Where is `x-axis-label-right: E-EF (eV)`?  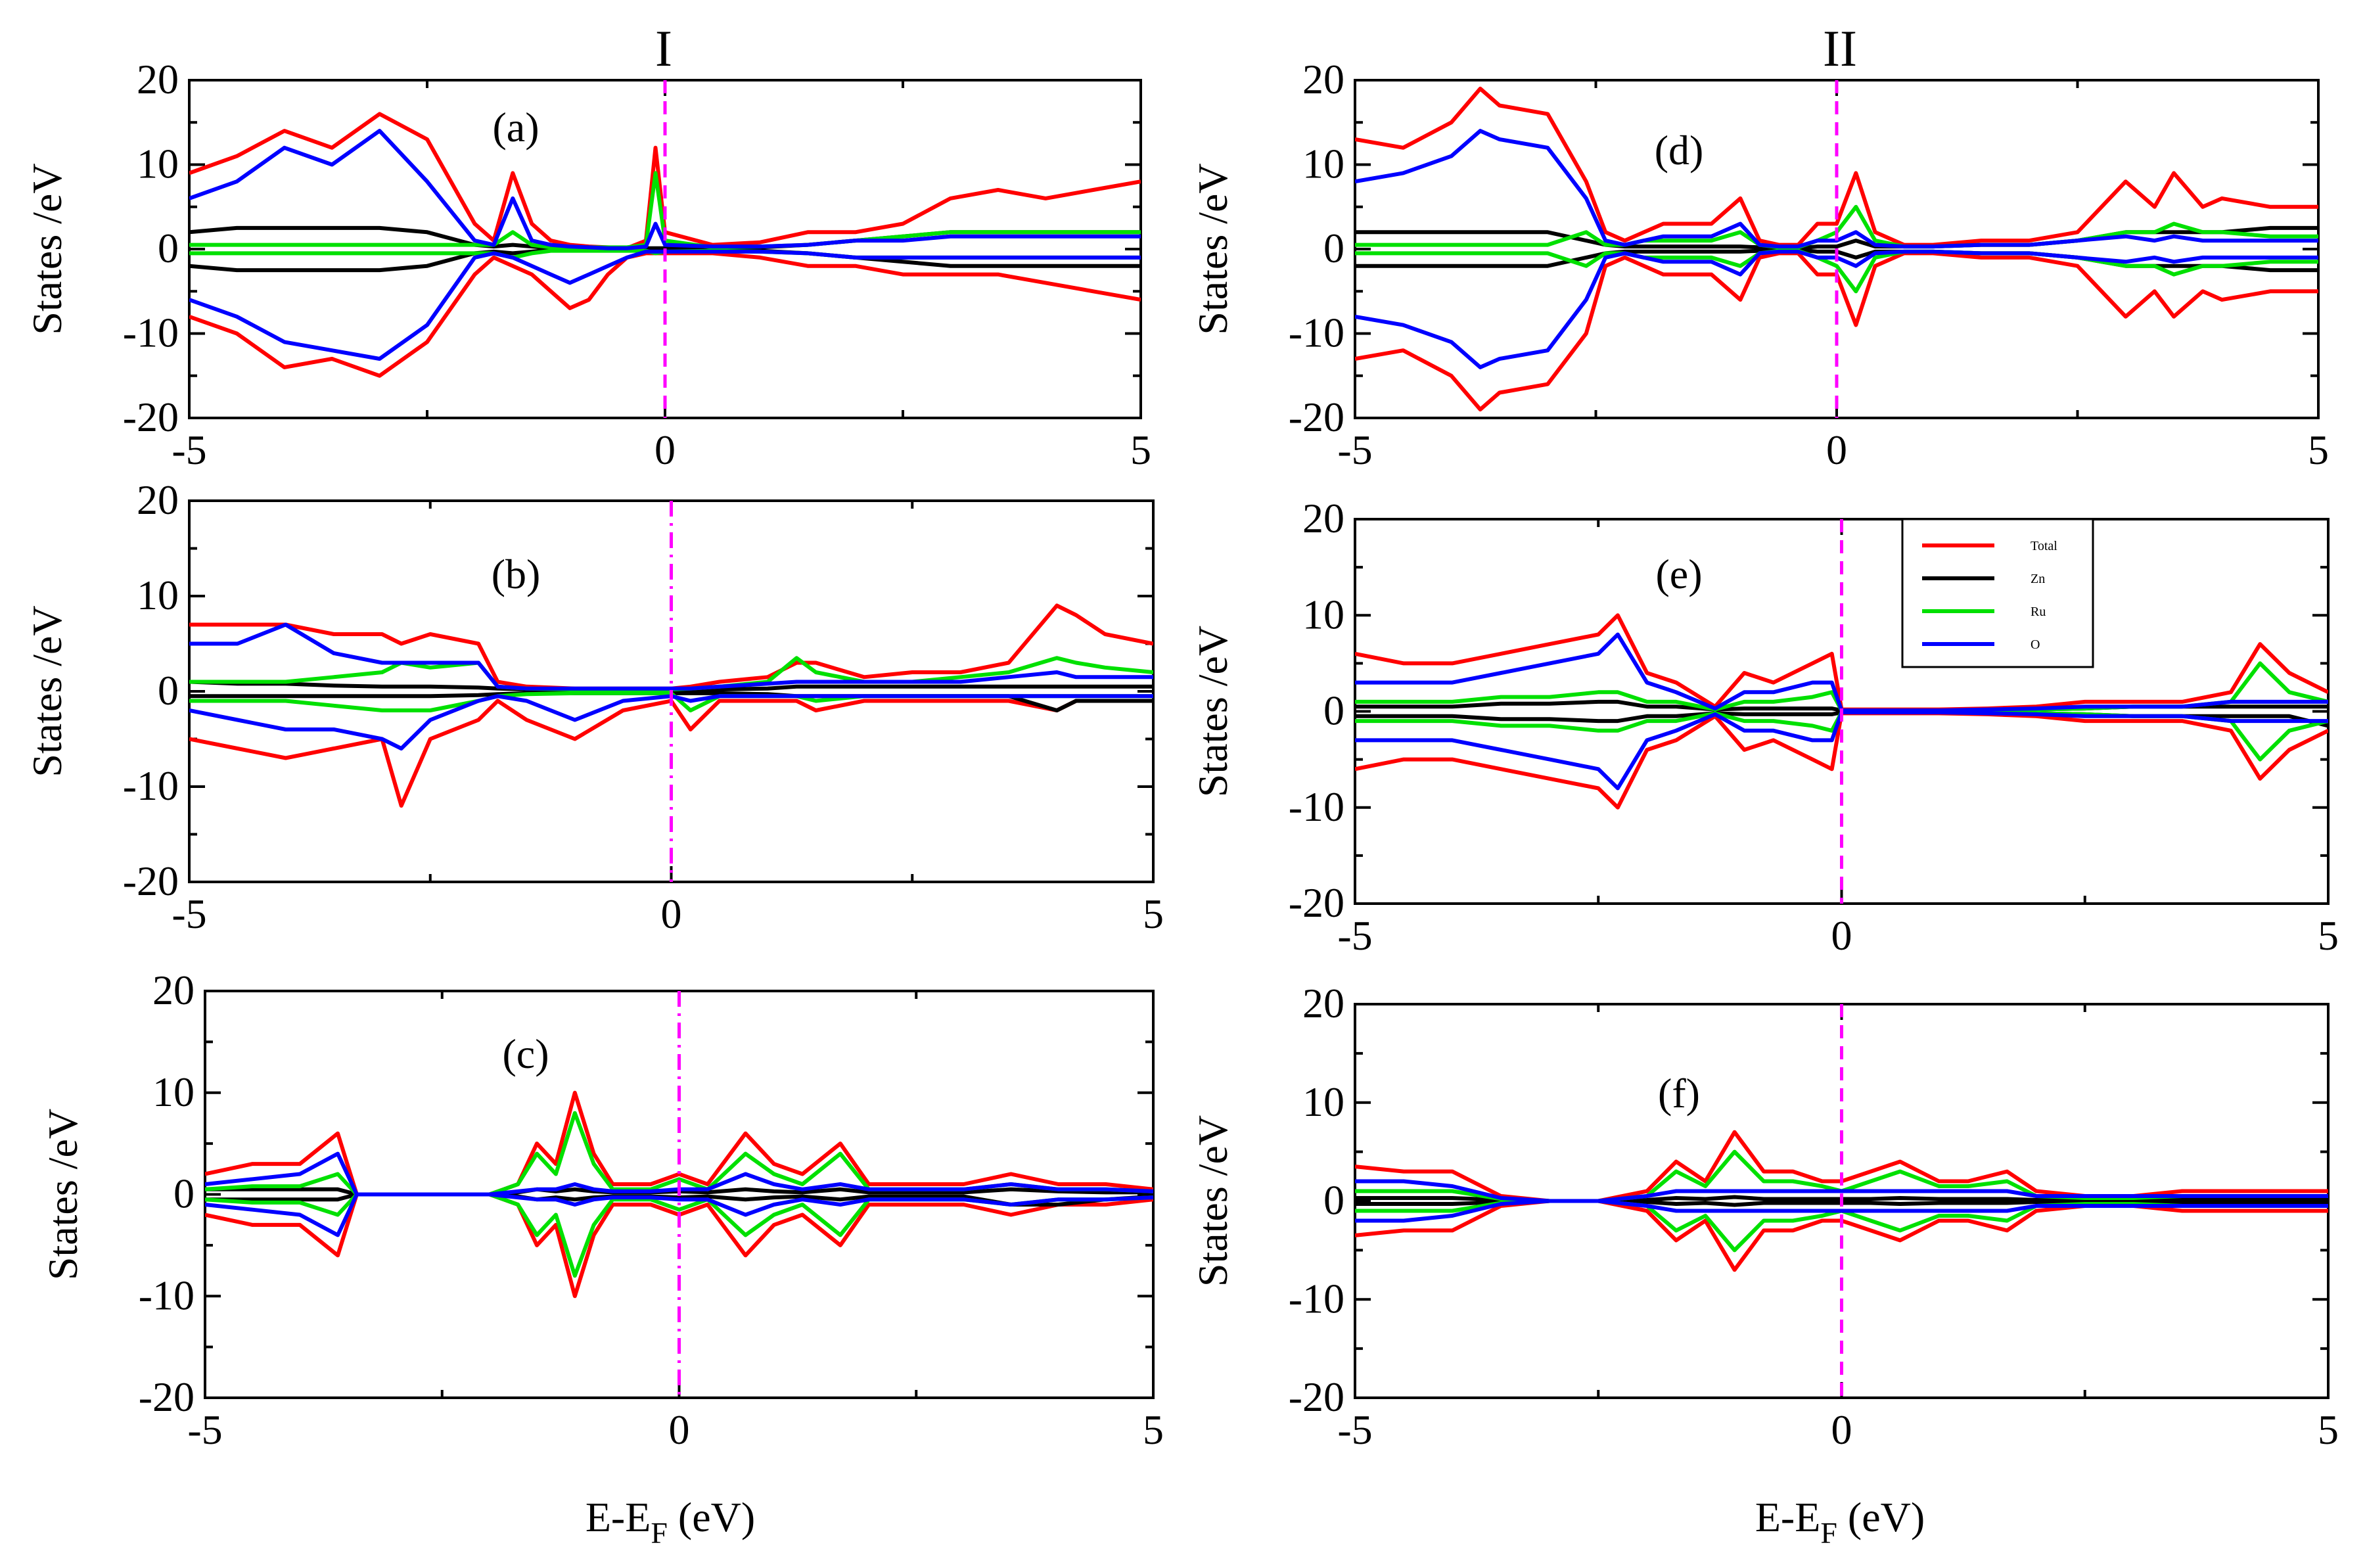 x-axis-label-right: E-EF (eV) is located at coordinates (1840, 1522).